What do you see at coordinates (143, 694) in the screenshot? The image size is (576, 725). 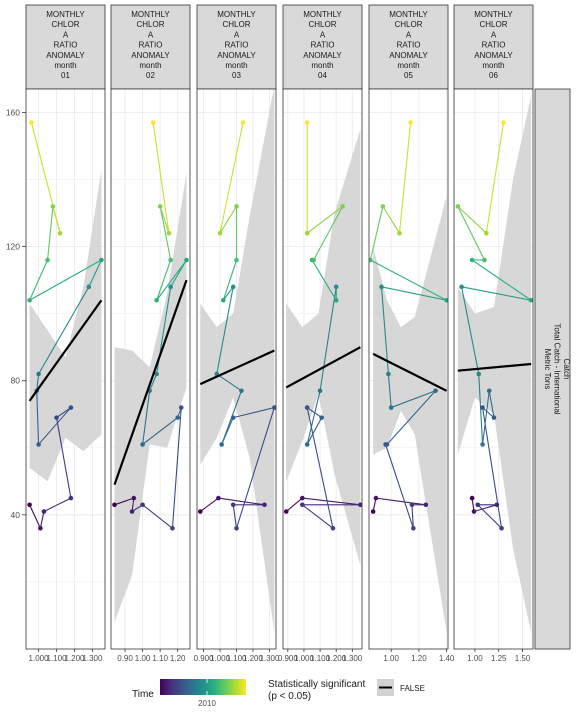 I see `legend-time-title: Time` at bounding box center [143, 694].